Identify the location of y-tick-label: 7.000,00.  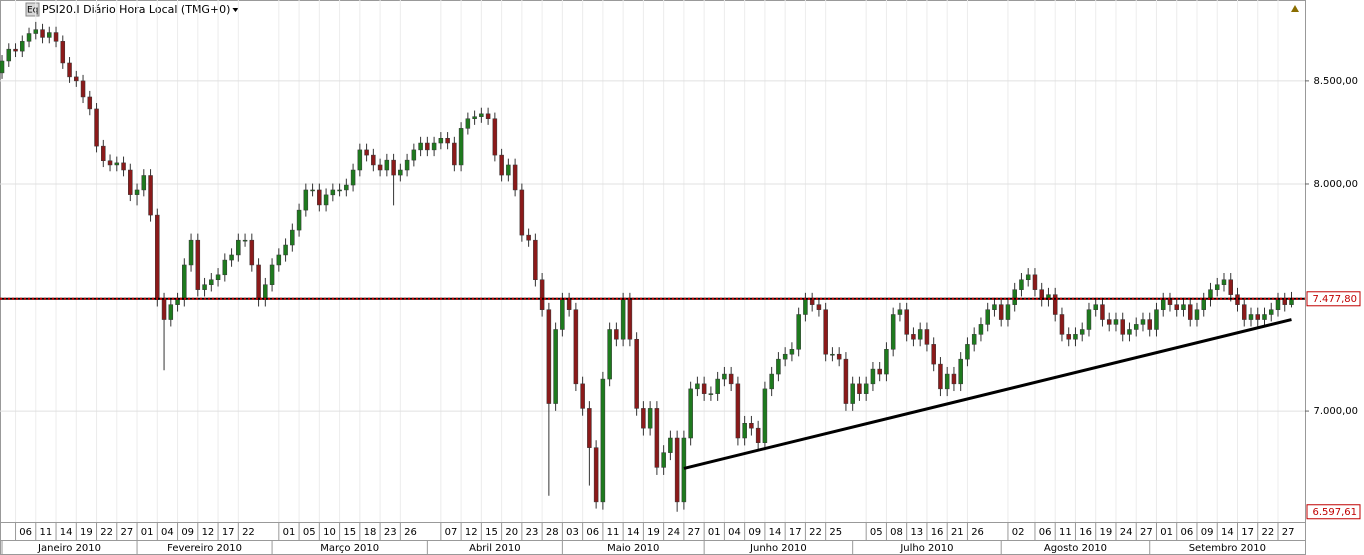
(1335, 411).